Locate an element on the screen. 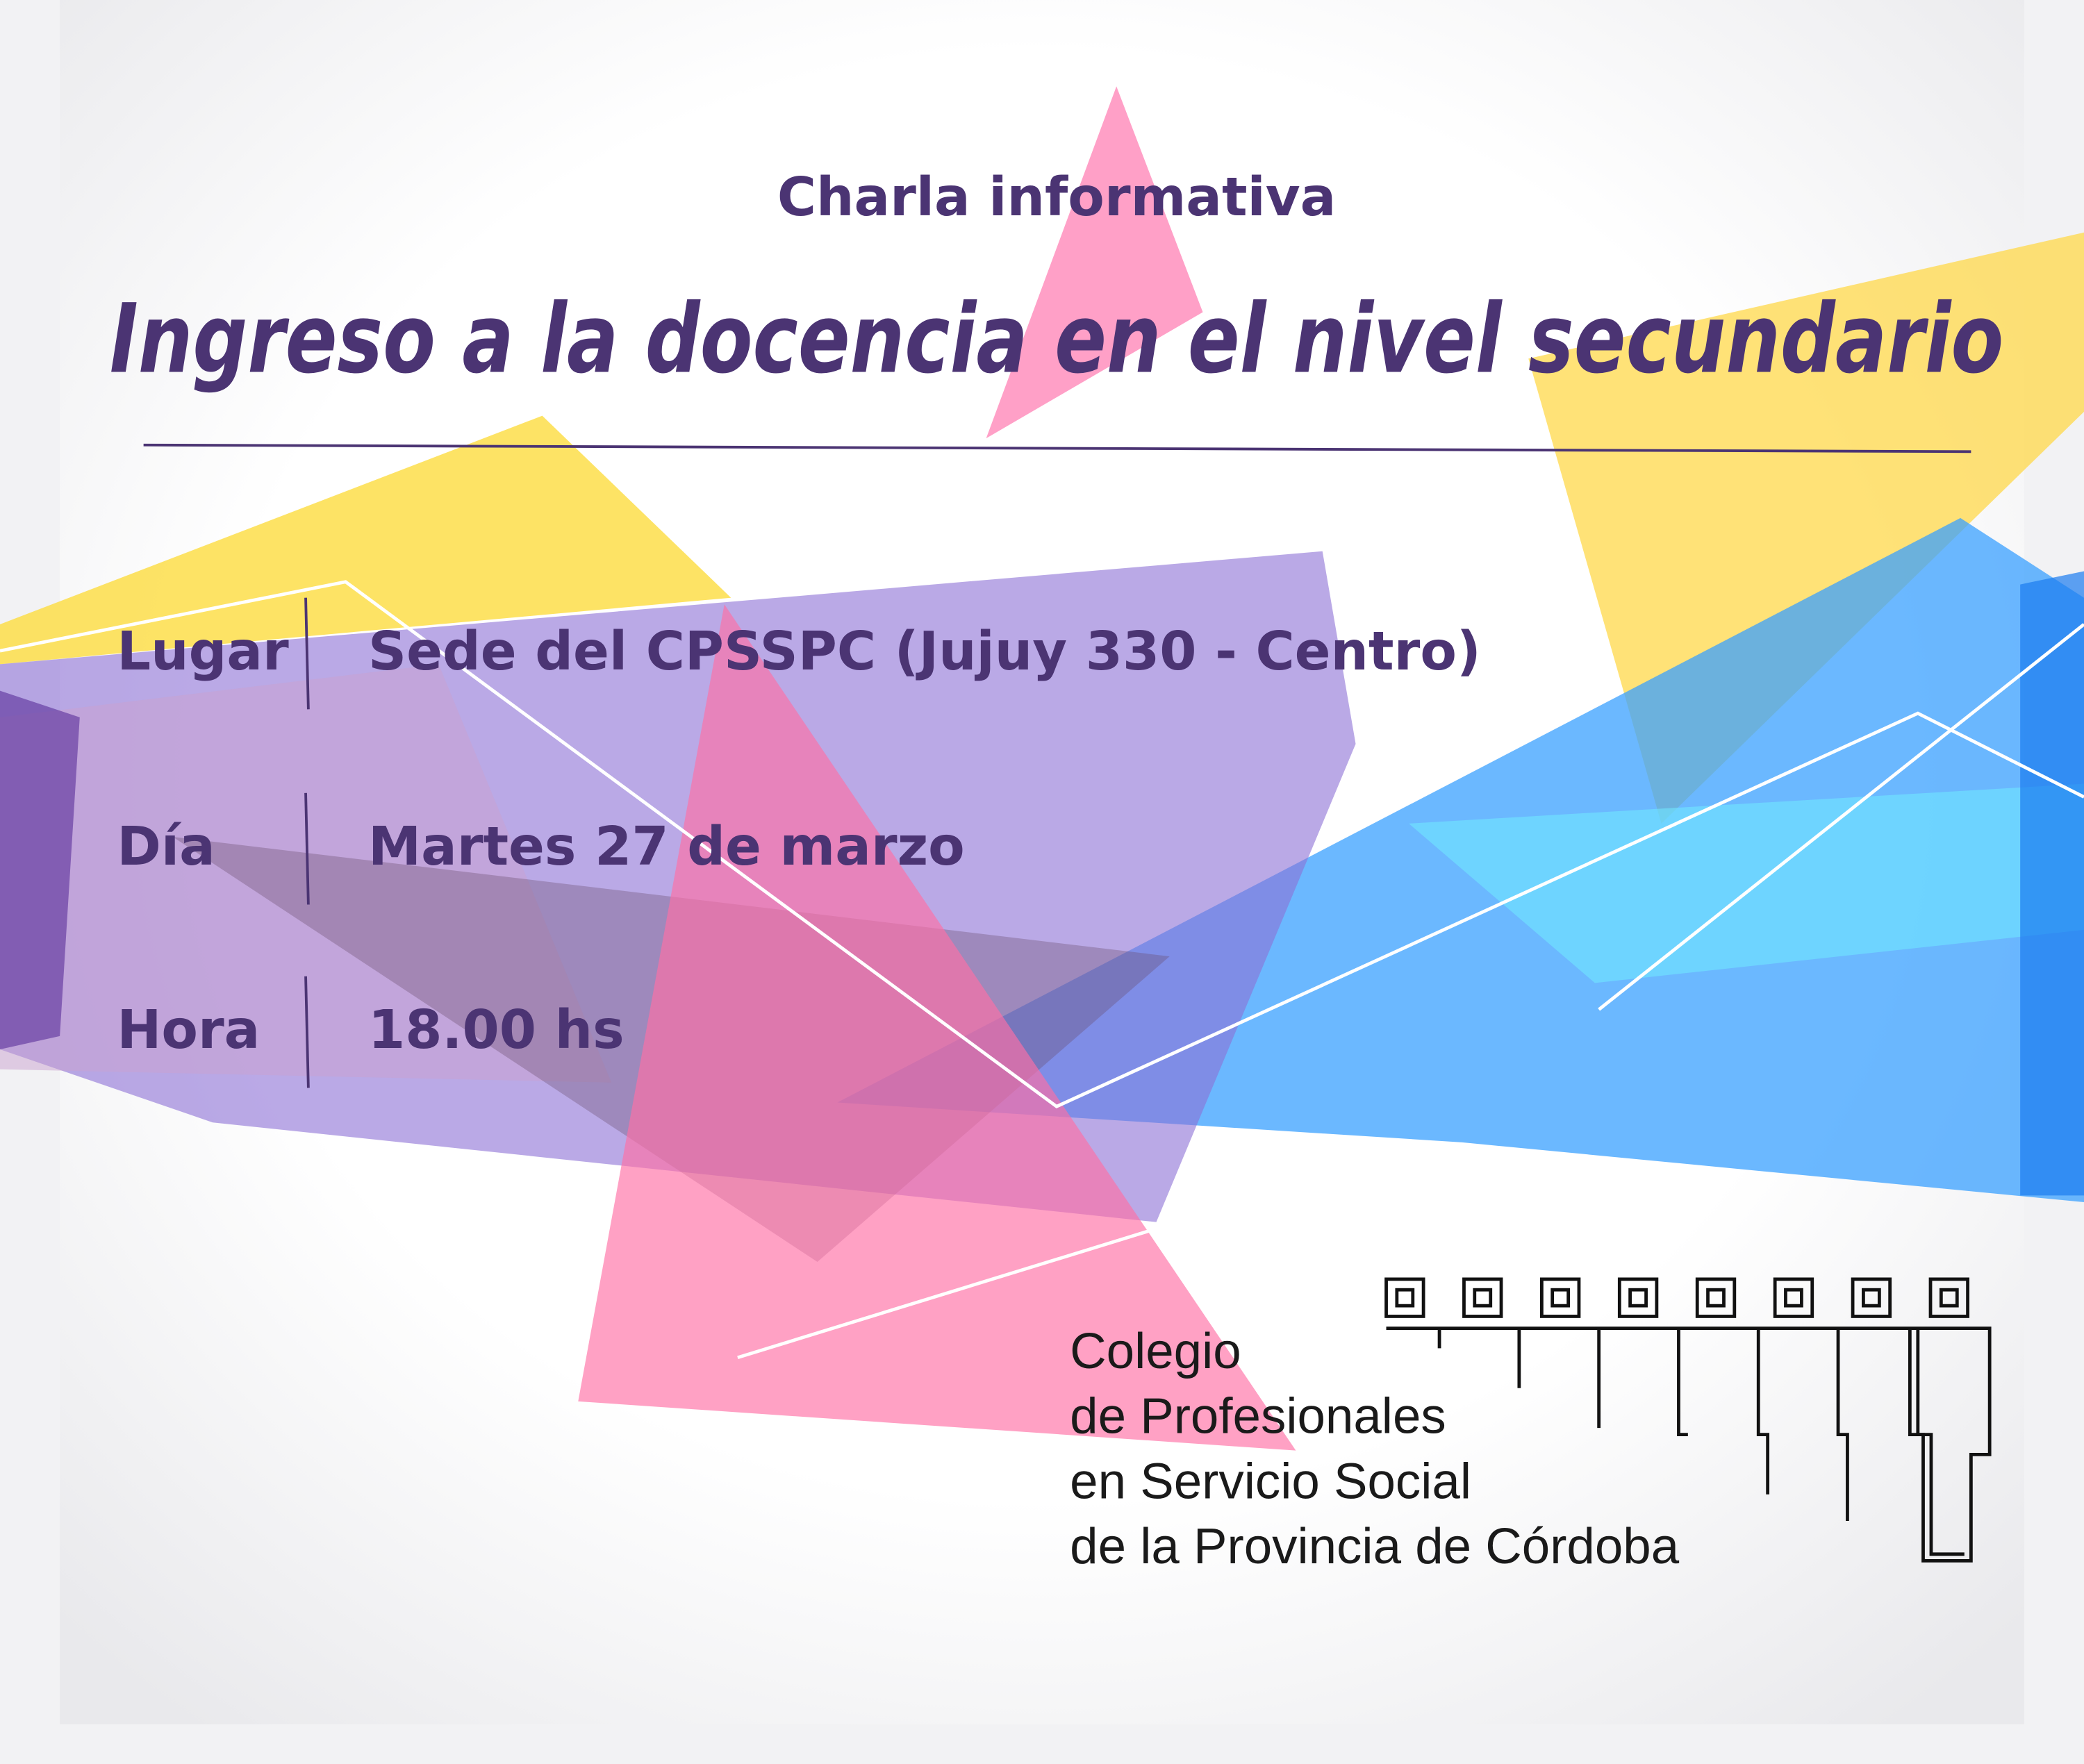 The height and width of the screenshot is (1764, 2084). organization-line: de la Provincia de Córdoba is located at coordinates (1375, 1546).